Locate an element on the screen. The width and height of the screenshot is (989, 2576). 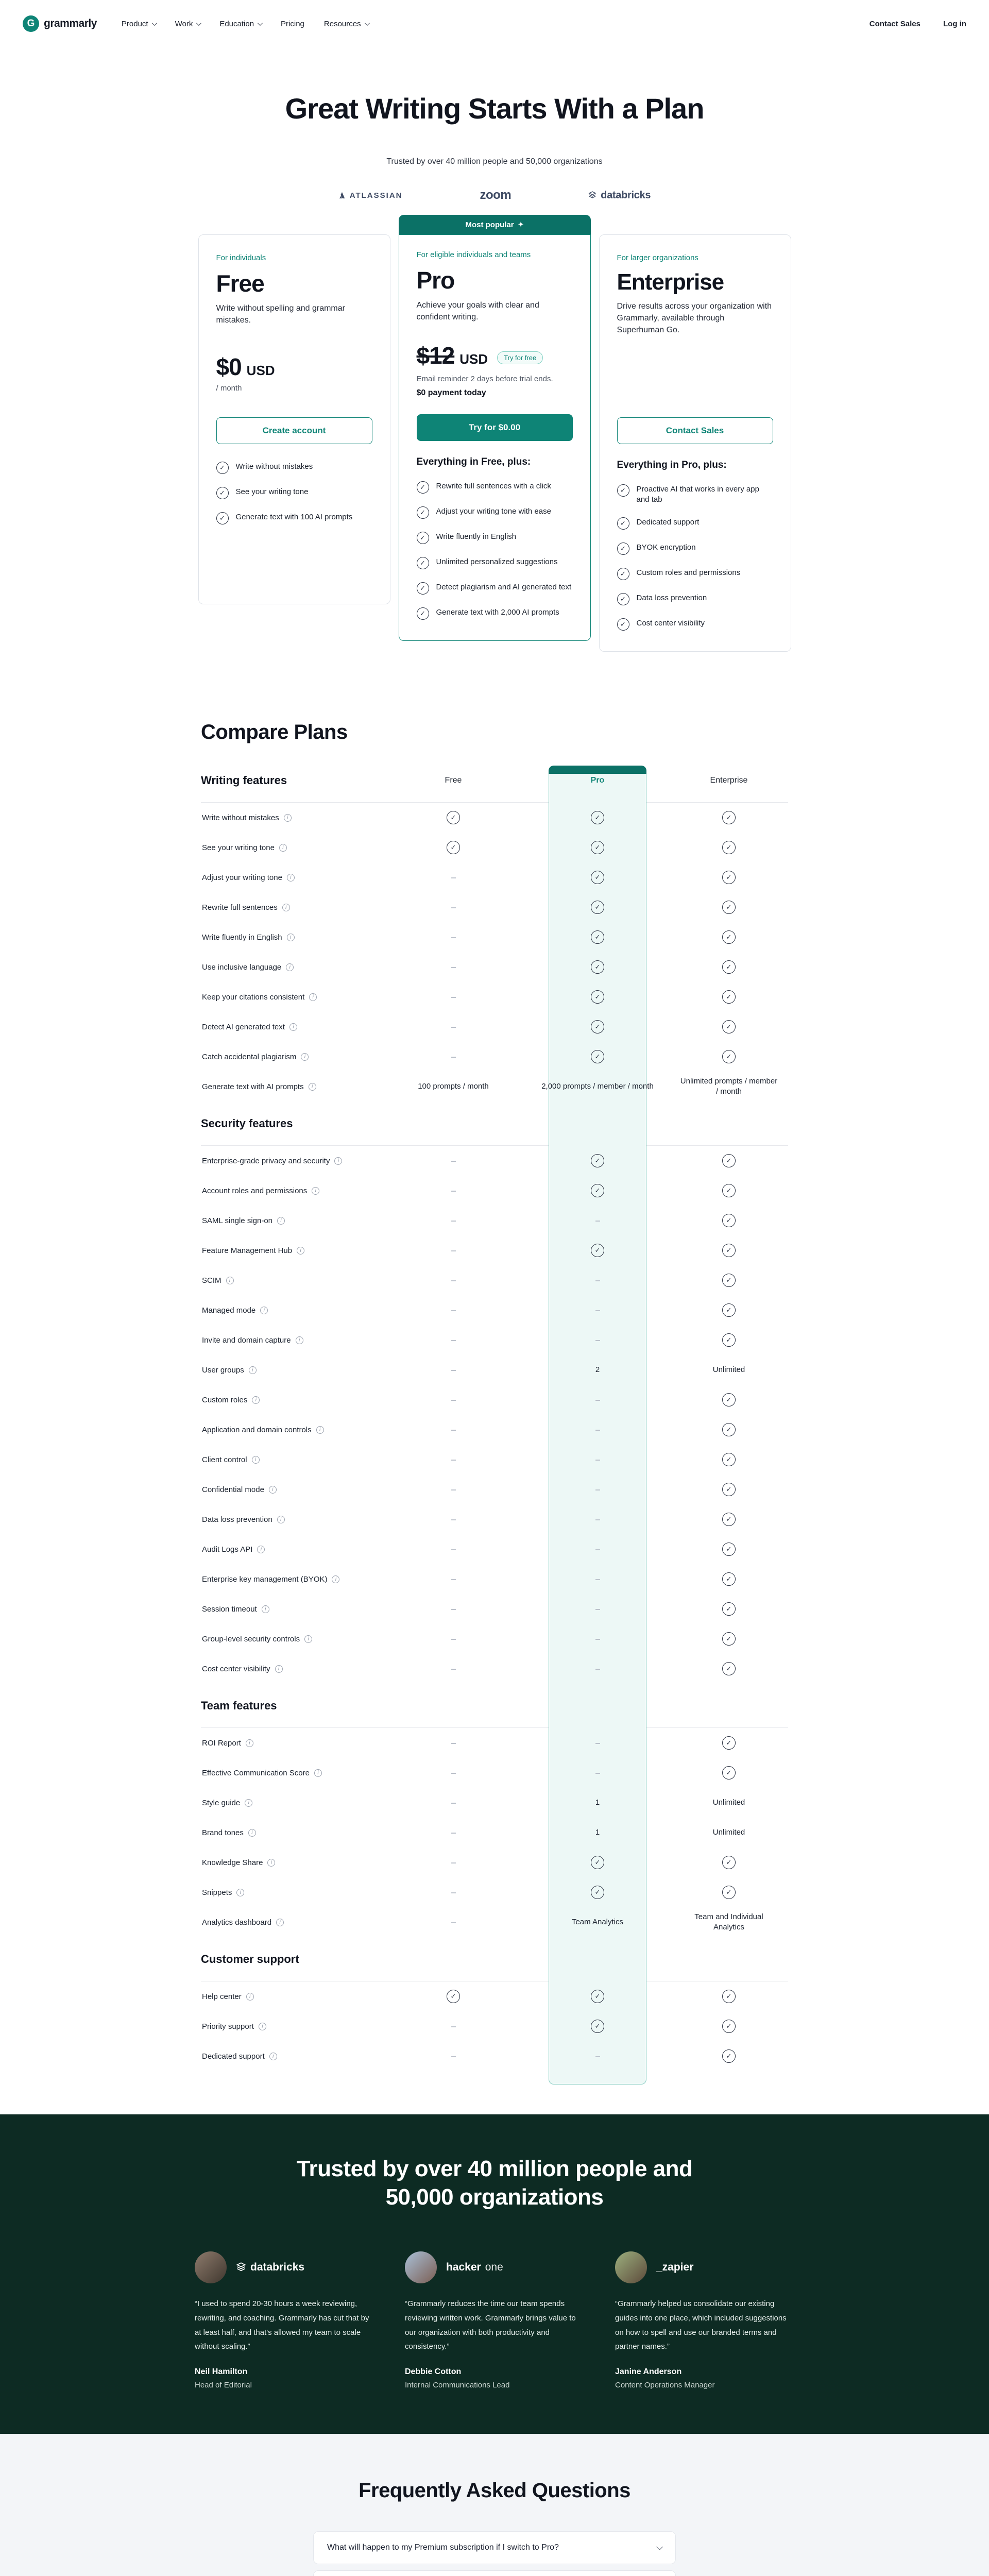
create-account-button: Create account is located at coordinates (294, 430).